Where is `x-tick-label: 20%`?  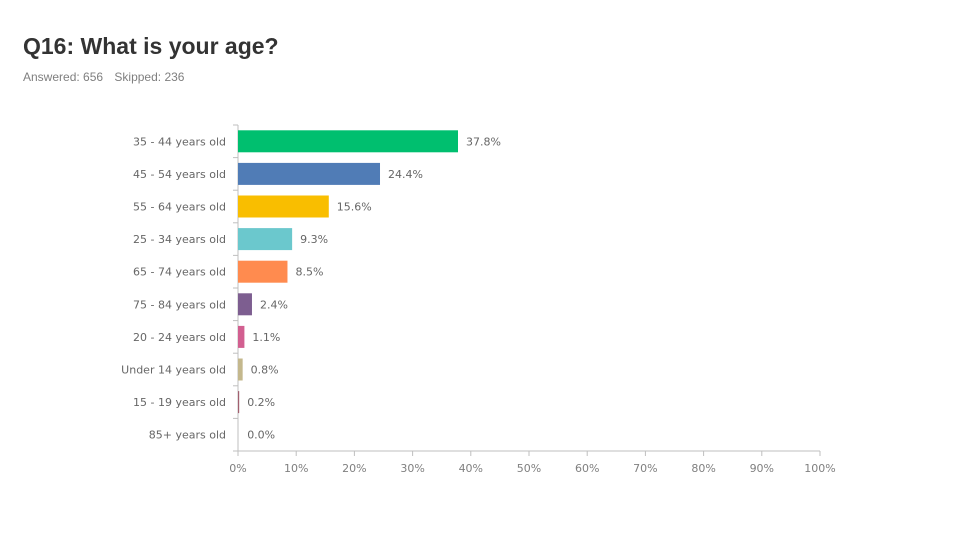 x-tick-label: 20% is located at coordinates (354, 468).